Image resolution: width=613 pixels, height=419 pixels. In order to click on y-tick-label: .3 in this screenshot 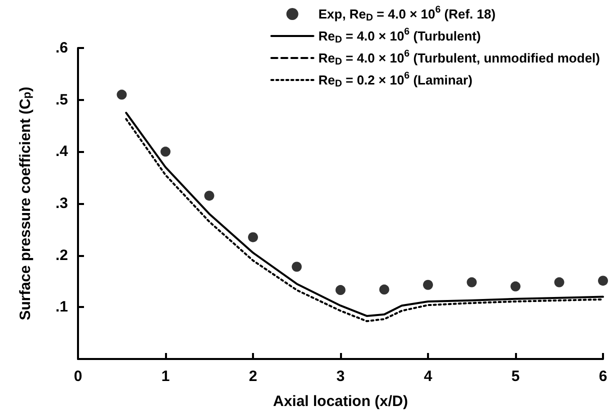, I will do `click(61, 203)`.